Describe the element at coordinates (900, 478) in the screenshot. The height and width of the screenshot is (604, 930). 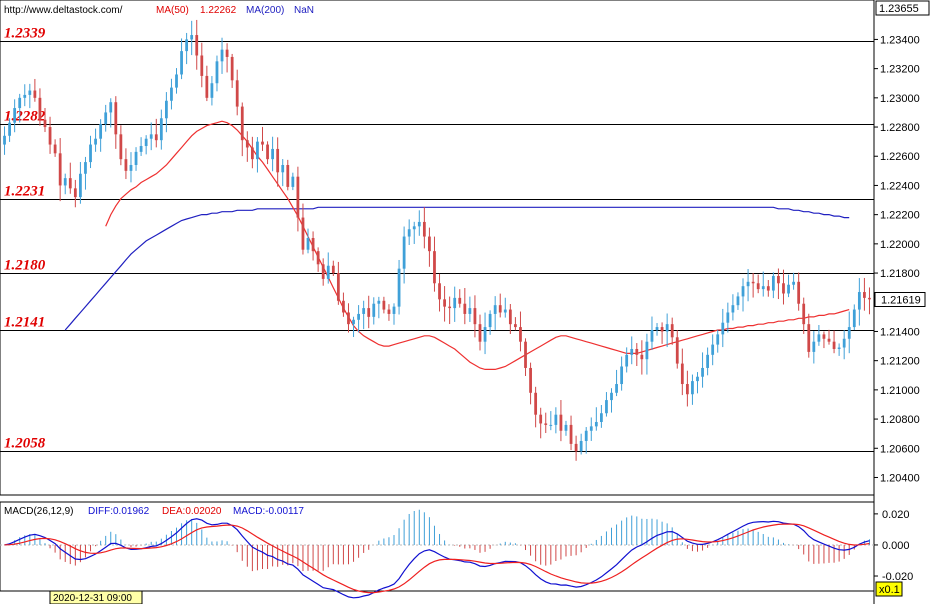
I see `price-tick-label: 1.20400` at that location.